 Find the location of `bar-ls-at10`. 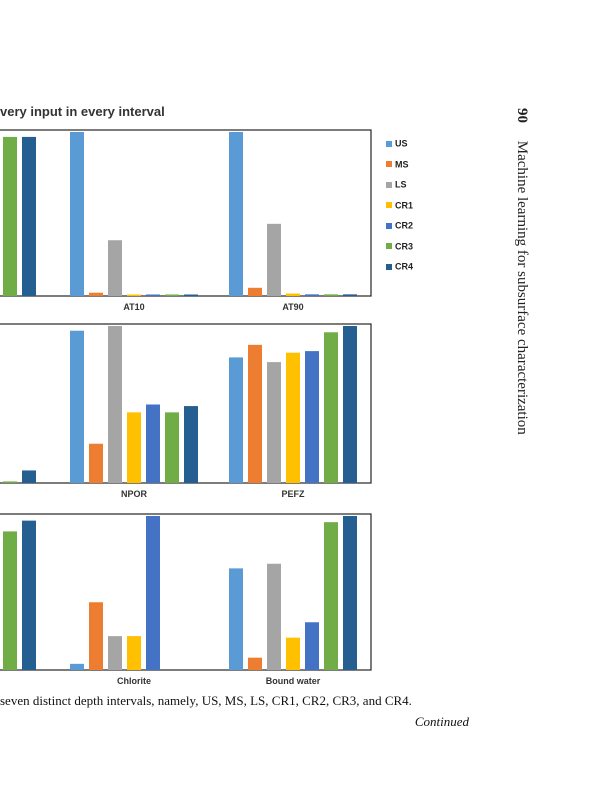

bar-ls-at10 is located at coordinates (115, 268).